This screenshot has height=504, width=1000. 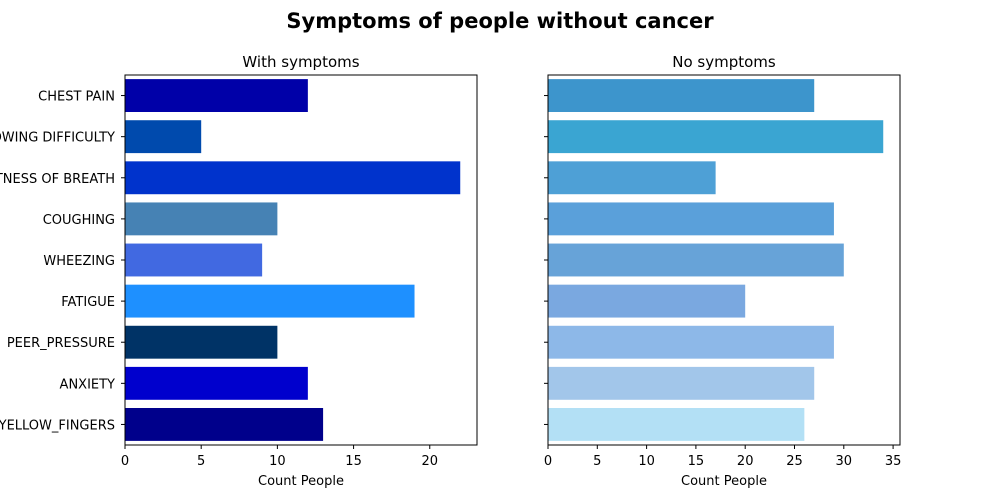 I want to click on y-tick-label-2: SWALLOWING DIFFICULTY, so click(x=57, y=138).